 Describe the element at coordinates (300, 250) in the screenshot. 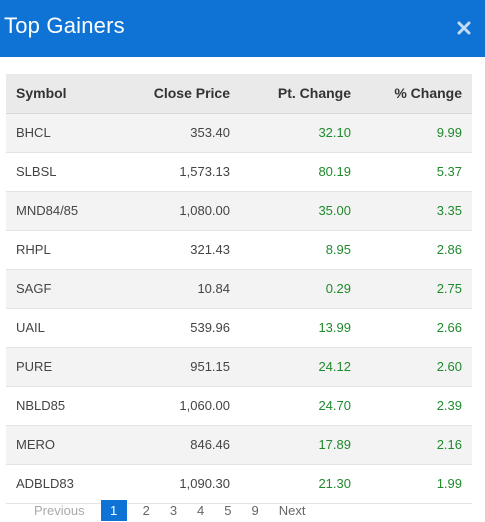

I see `pt-change-cell: 8.95` at that location.